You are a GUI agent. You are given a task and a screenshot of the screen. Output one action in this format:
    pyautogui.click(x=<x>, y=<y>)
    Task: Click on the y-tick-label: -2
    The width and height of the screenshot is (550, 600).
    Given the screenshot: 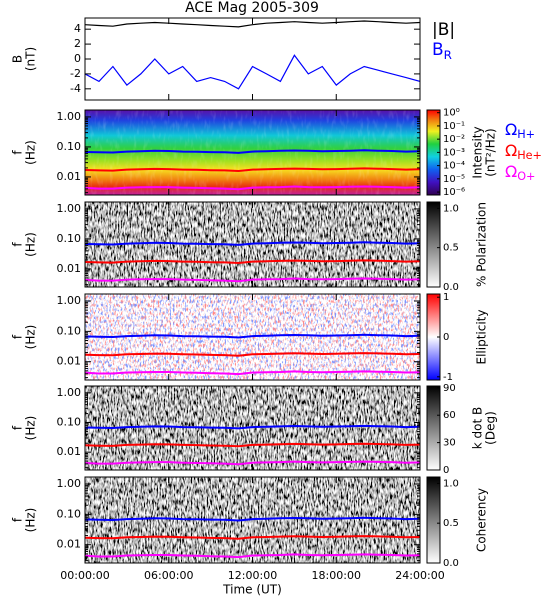 What is the action you would take?
    pyautogui.click(x=75, y=73)
    